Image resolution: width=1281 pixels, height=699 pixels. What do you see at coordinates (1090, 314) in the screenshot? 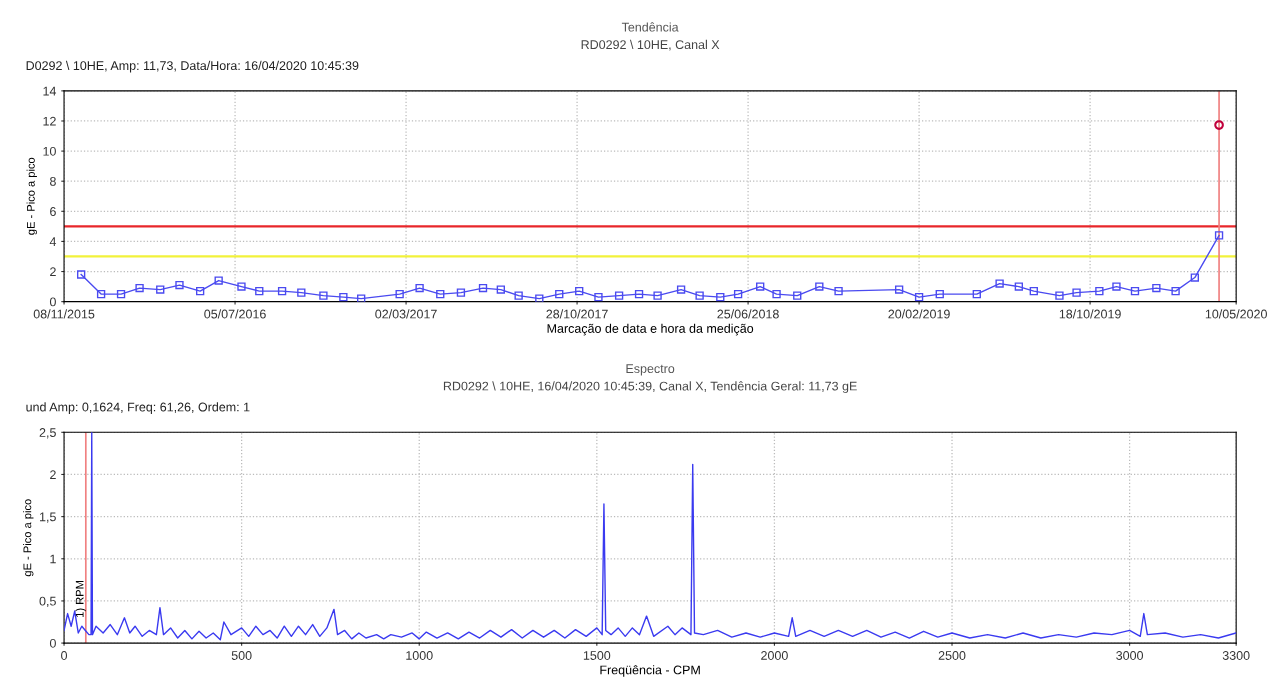
I see `x-tick-label: 18/10/2019` at bounding box center [1090, 314].